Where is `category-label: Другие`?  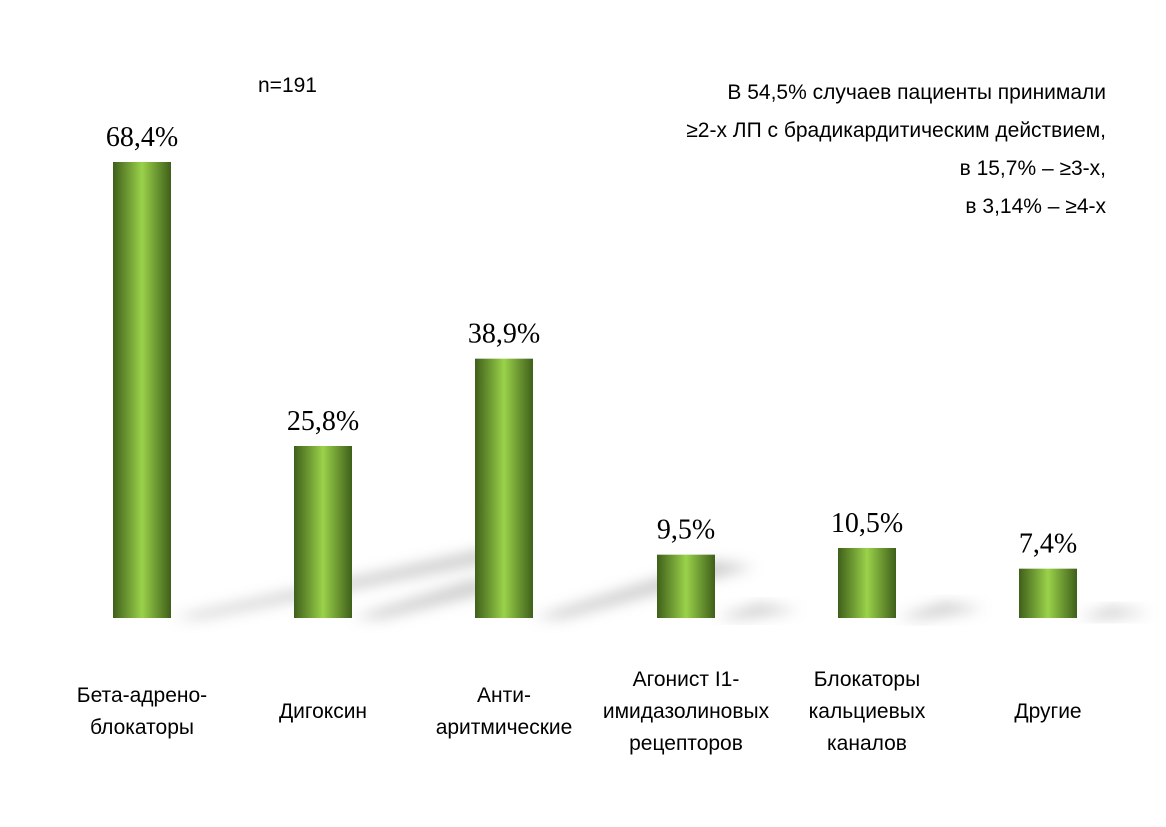
category-label: Другие is located at coordinates (1047, 712).